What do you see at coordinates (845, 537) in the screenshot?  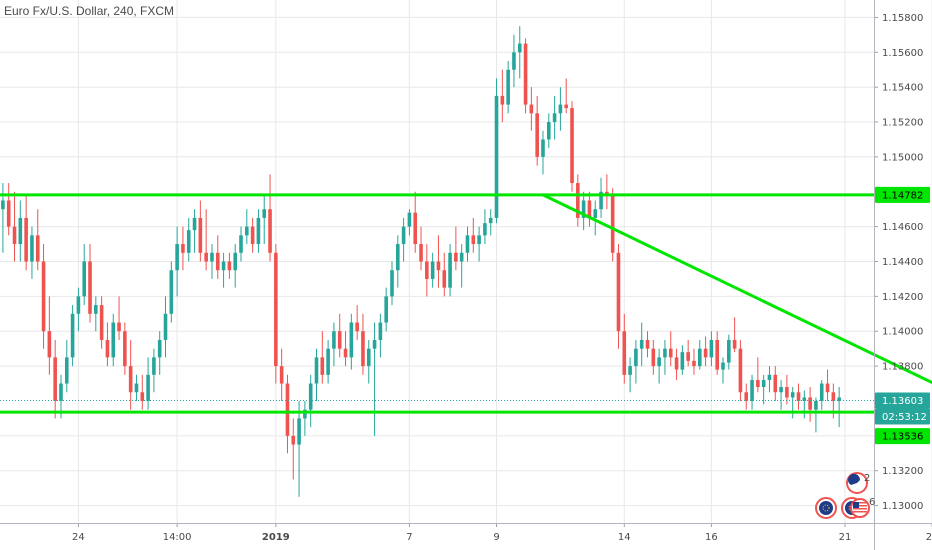 I see `time-tick-label: 21` at bounding box center [845, 537].